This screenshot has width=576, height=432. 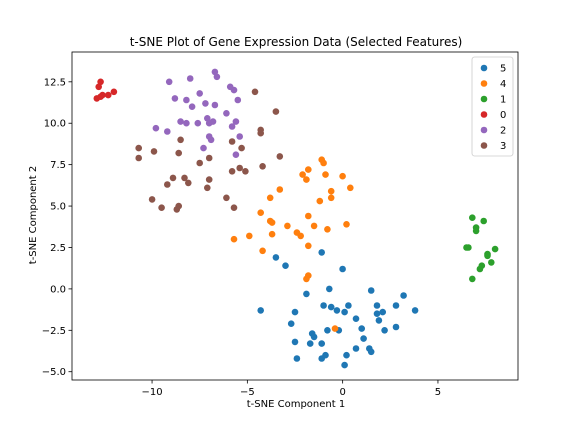 I want to click on y-tick-label: 0.0, so click(x=58, y=289).